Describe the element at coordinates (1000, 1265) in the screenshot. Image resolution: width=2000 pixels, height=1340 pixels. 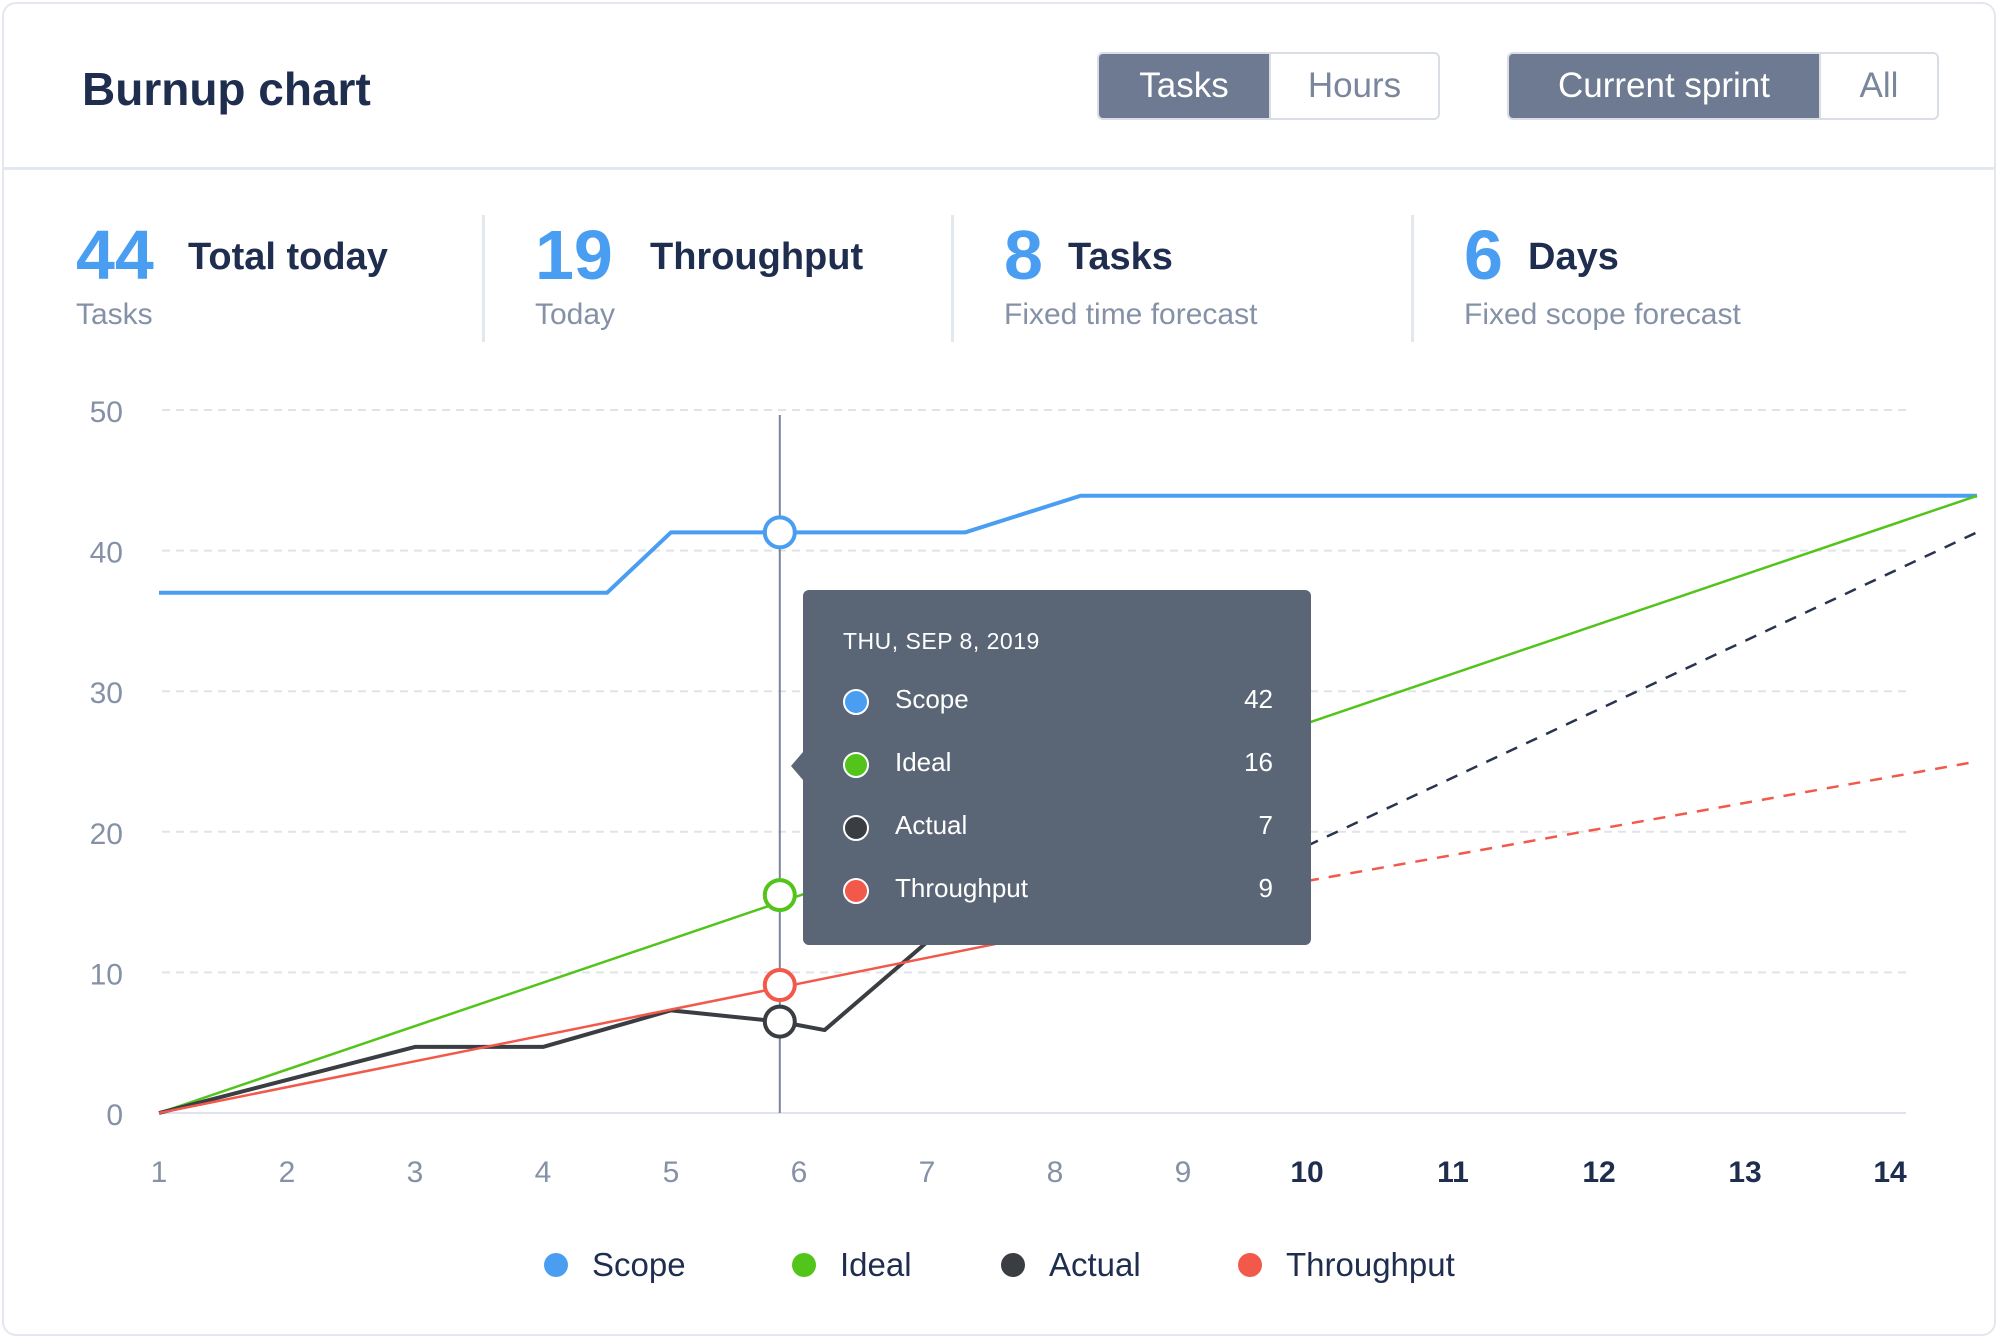
I see `chart-legend: Scope Ideal Actual Throughput` at that location.